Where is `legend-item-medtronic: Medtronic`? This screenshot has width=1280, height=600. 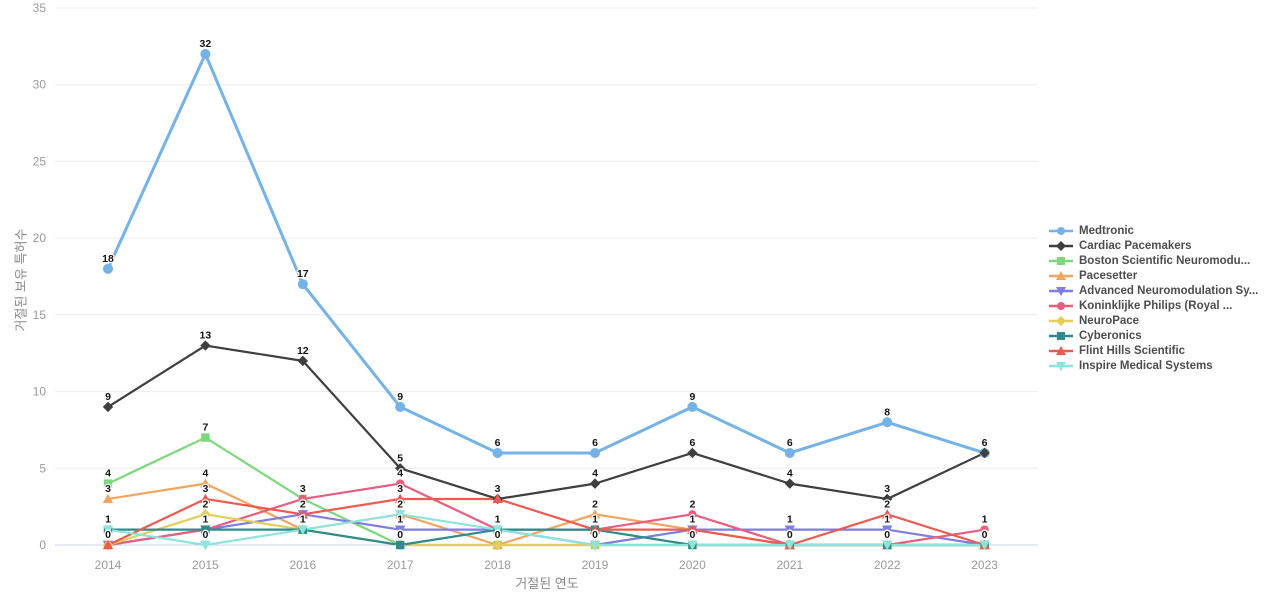
legend-item-medtronic: Medtronic is located at coordinates (1153, 230).